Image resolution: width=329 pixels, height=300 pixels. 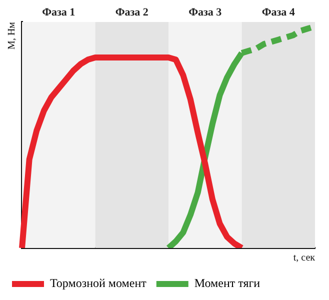 What do you see at coordinates (227, 283) in the screenshot?
I see `legend-label: Момент тяги` at bounding box center [227, 283].